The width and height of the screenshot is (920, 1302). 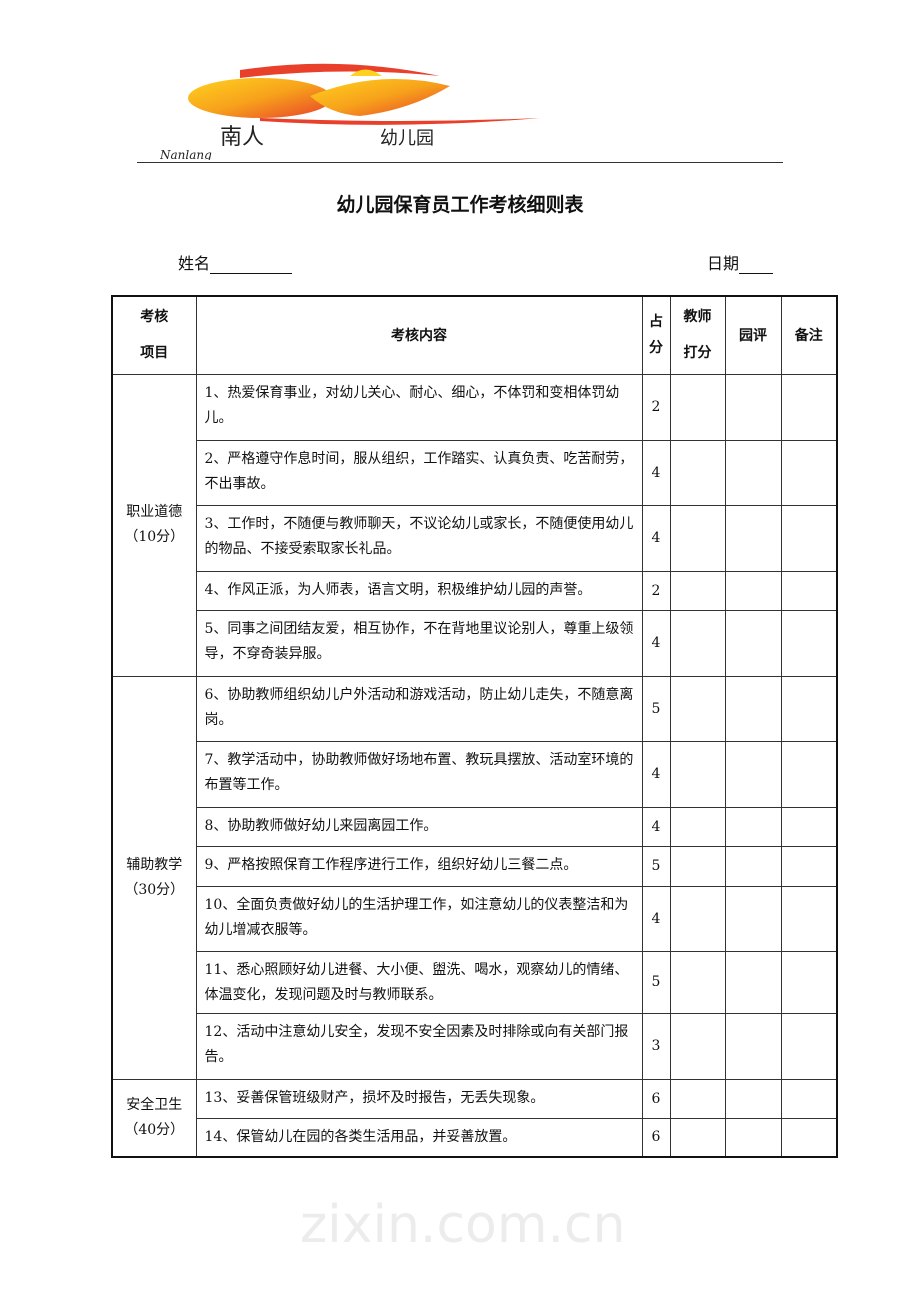 I want to click on table-row: 7、教学活动中，协助教师做好场地布置、教玩具摆放、活动室环境的布置等工作。 4, so click(x=475, y=774).